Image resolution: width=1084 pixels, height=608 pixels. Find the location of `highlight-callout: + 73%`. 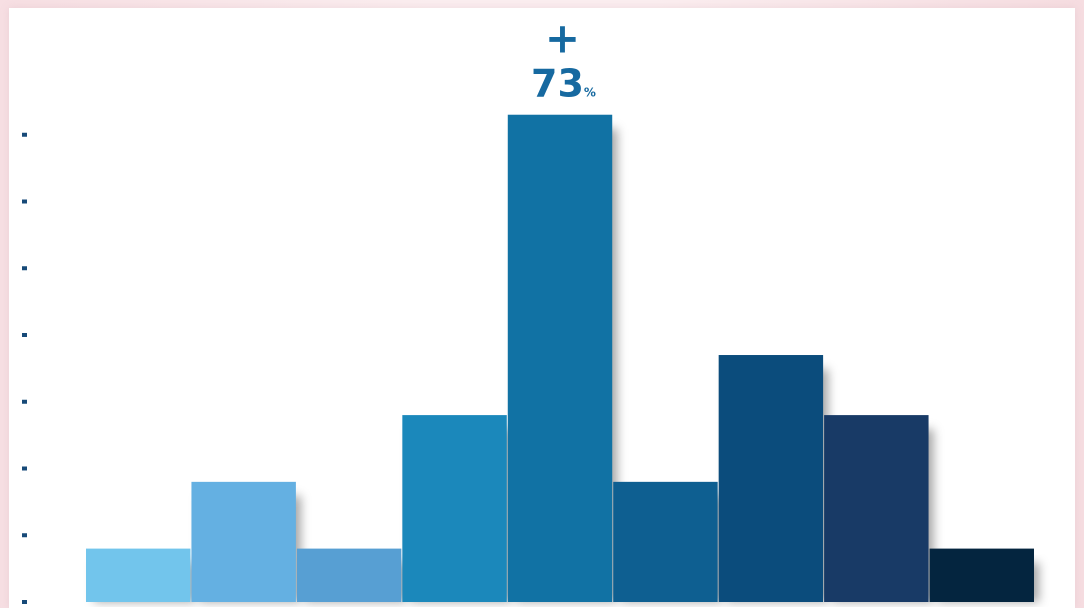

highlight-callout: + 73% is located at coordinates (563, 60).